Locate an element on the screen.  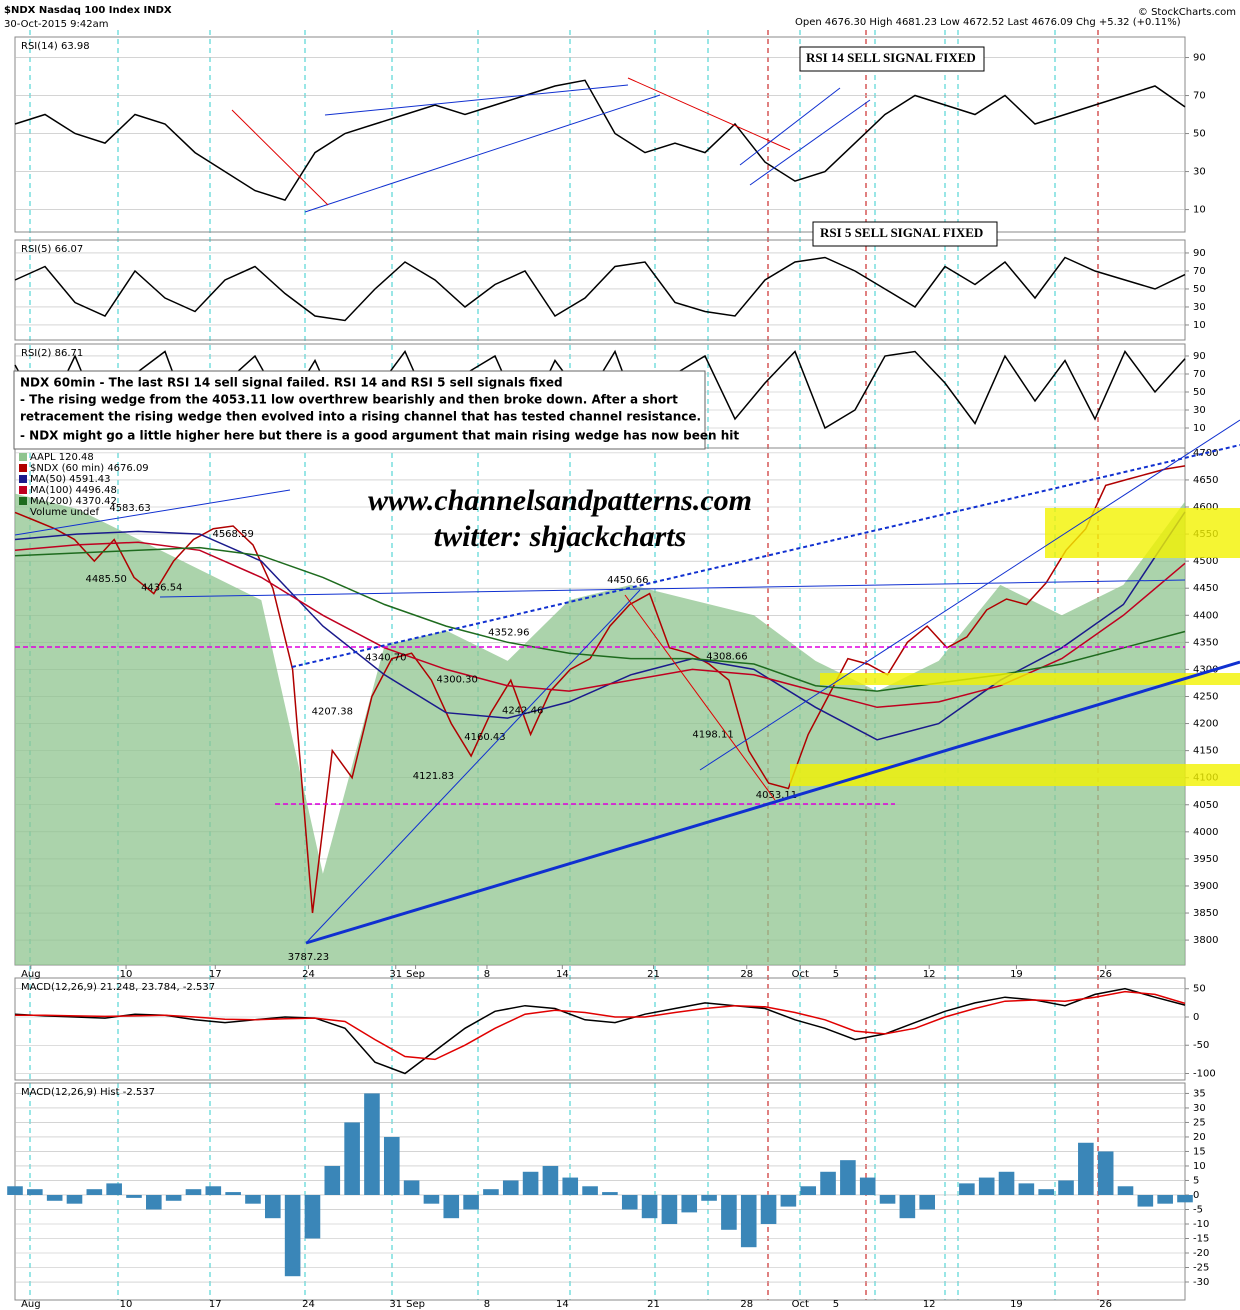
signal-box is located at coordinates (905, 234).